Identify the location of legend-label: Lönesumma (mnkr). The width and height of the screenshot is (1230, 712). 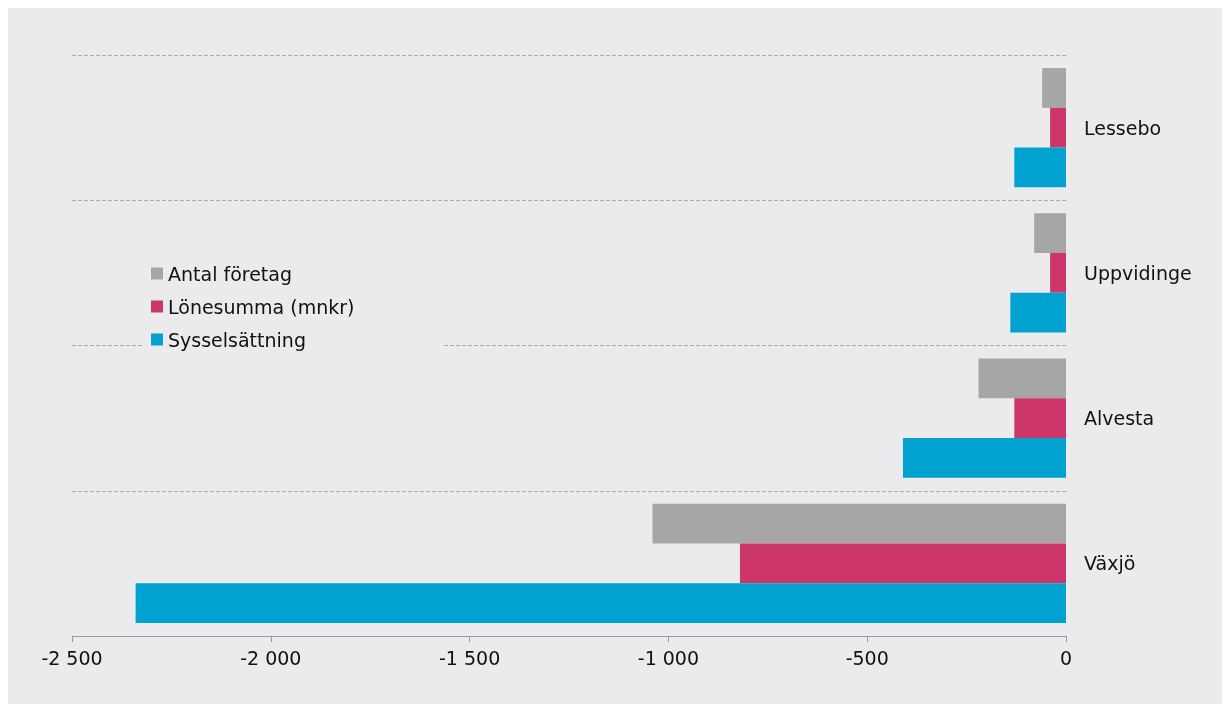
(261, 306).